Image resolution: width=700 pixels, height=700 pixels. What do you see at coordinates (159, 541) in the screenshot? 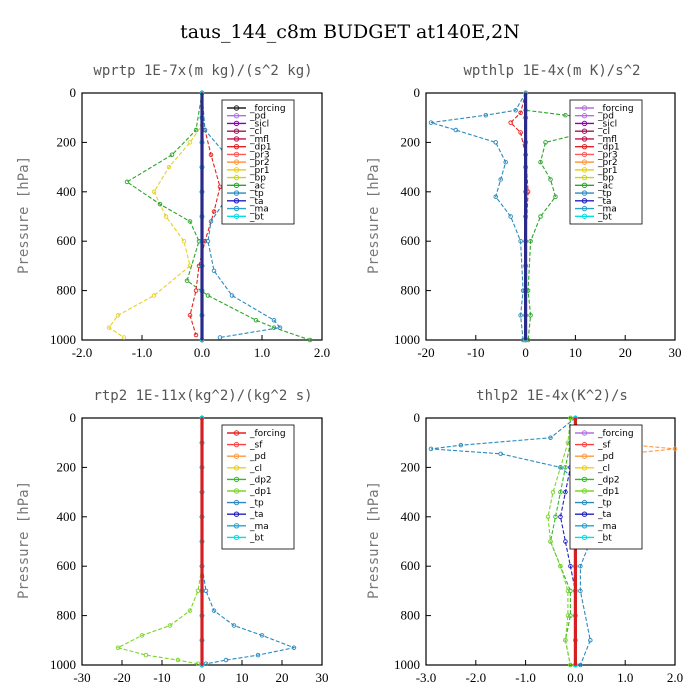
I see `series-line-dp1` at bounding box center [159, 541].